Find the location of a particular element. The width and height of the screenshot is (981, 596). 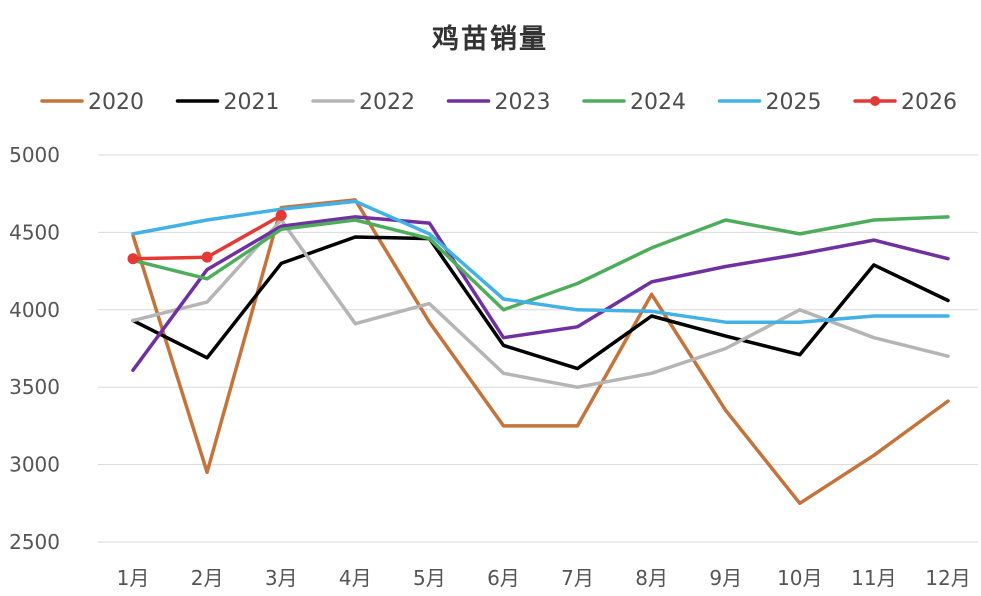

series-line-2024 is located at coordinates (540, 263).